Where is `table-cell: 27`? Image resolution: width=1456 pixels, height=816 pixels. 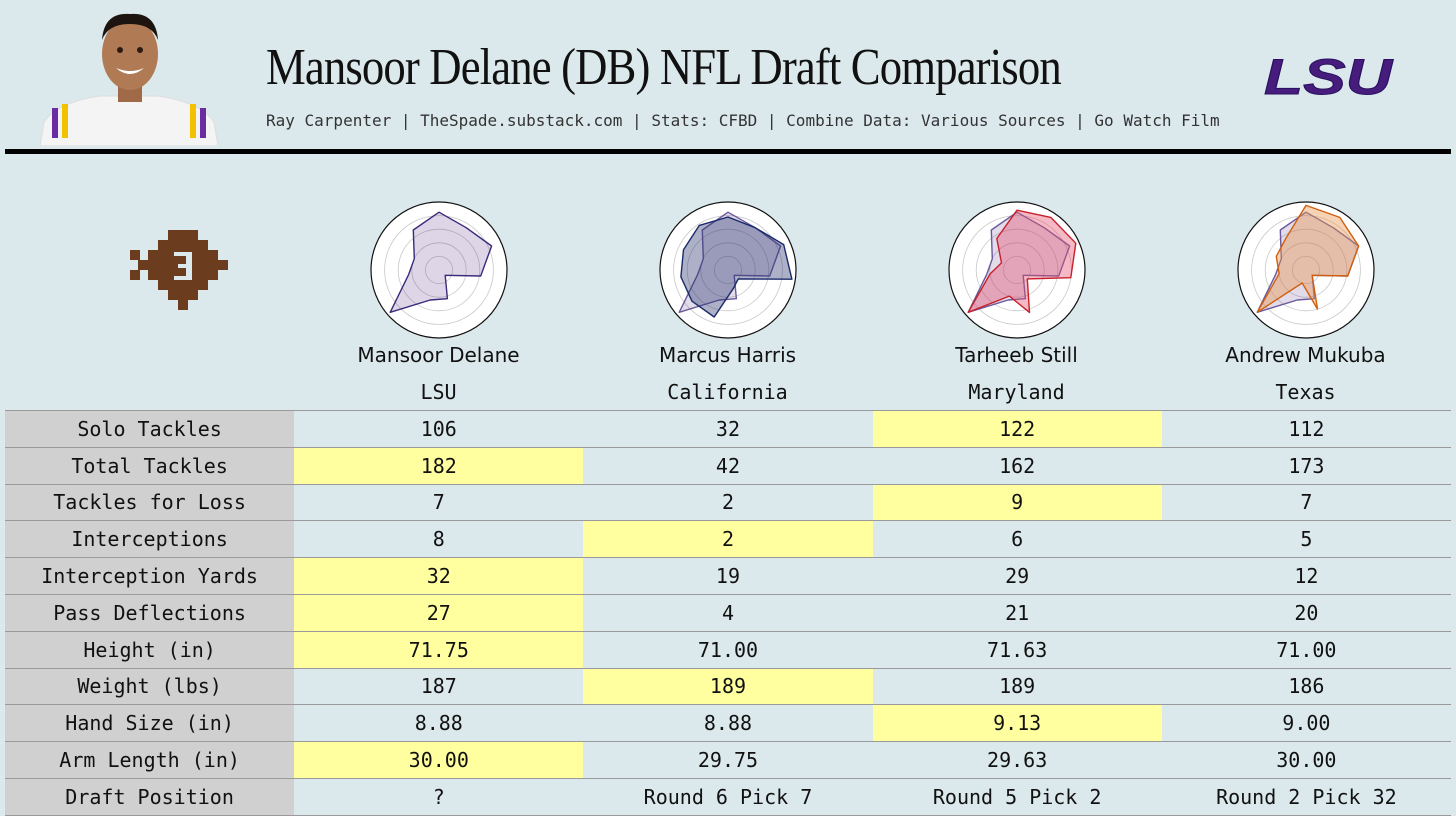 table-cell: 27 is located at coordinates (439, 612).